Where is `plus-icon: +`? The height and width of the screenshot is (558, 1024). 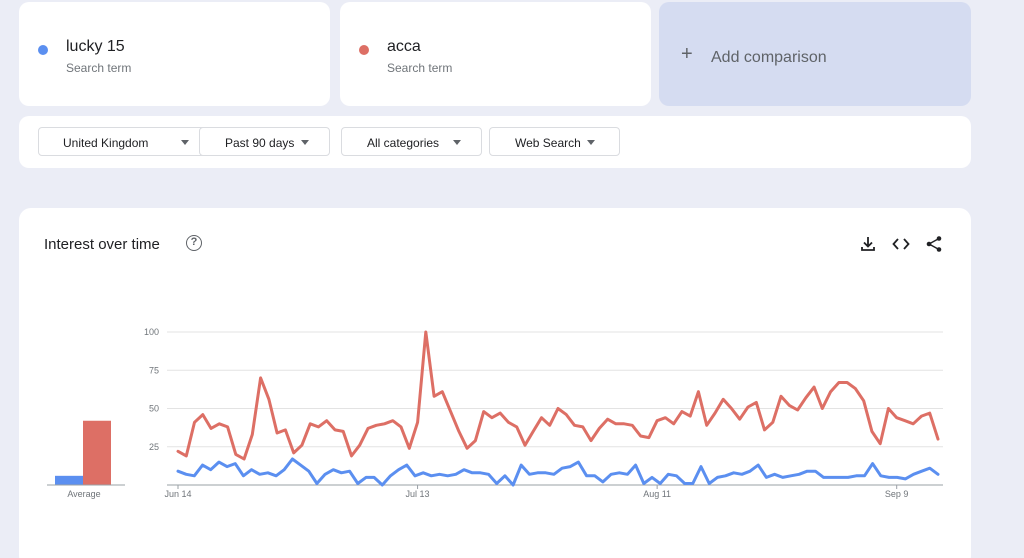
plus-icon: + is located at coordinates (687, 54).